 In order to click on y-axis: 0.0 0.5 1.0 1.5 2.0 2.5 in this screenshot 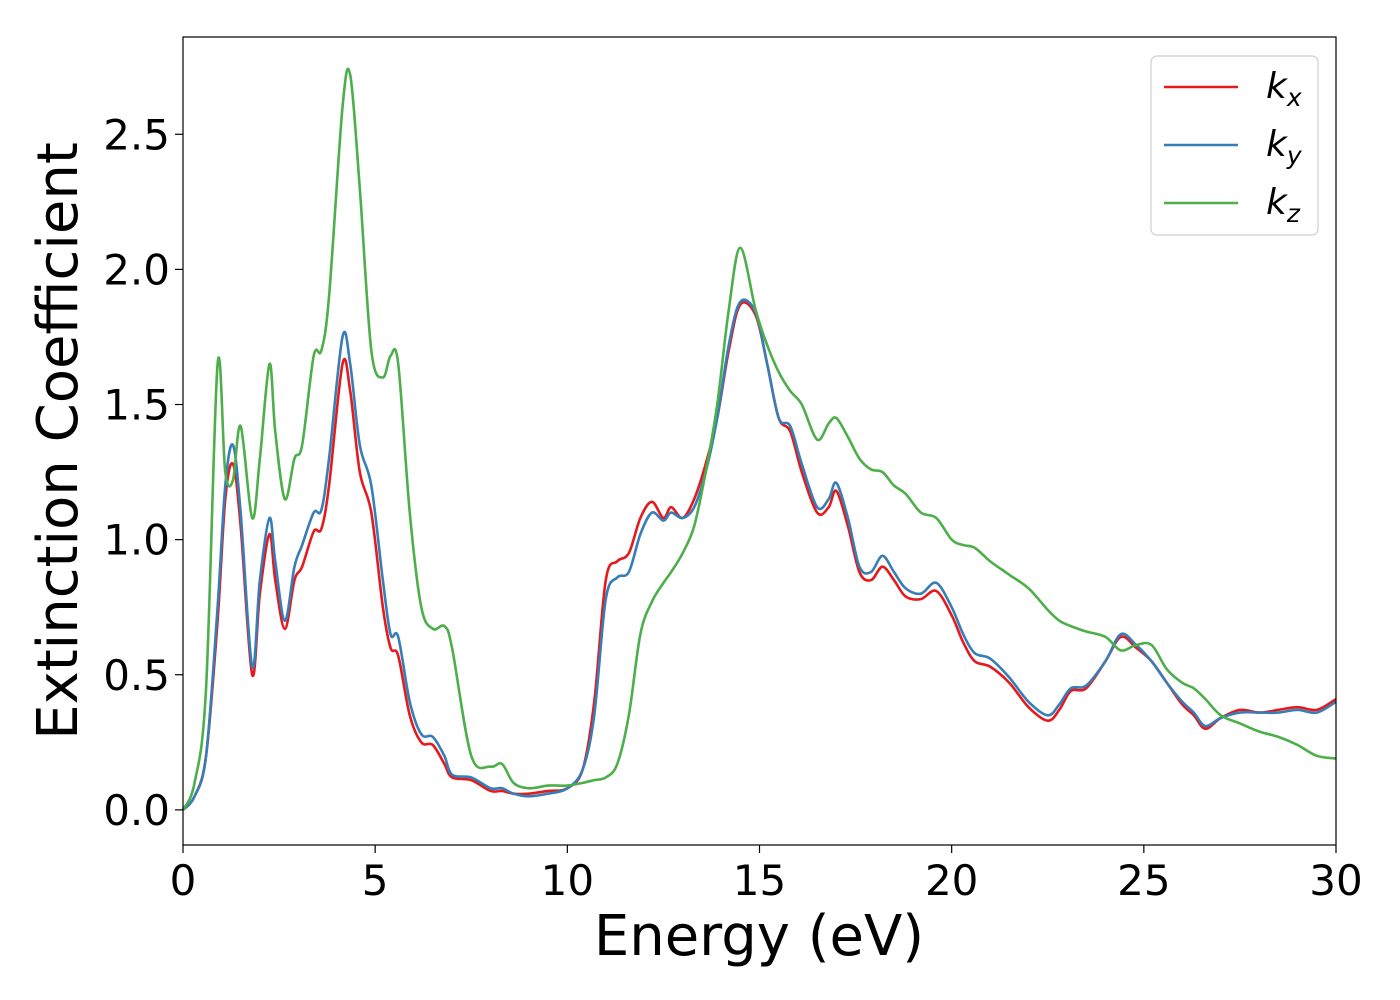, I will do `click(143, 472)`.